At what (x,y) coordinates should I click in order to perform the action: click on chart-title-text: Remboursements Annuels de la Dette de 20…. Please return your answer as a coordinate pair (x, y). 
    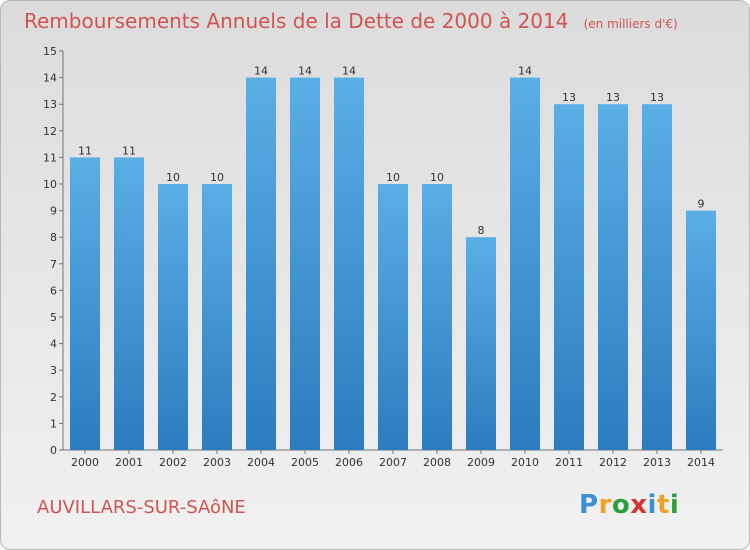
    Looking at the image, I should click on (296, 21).